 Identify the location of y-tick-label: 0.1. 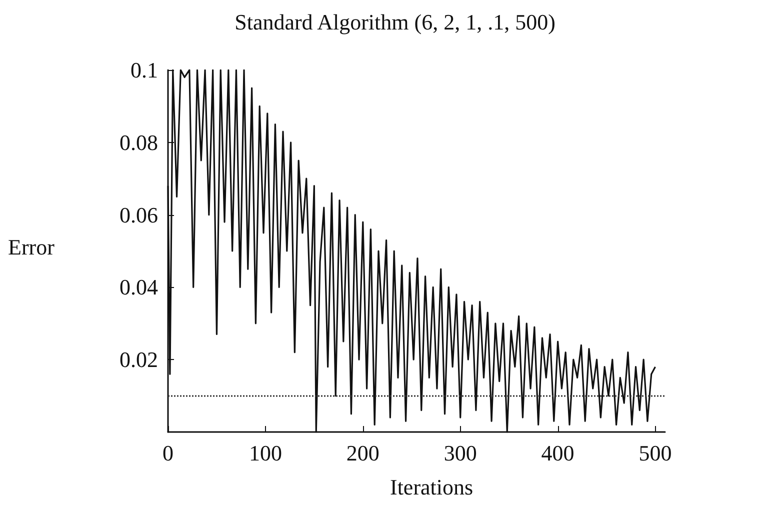
(144, 70).